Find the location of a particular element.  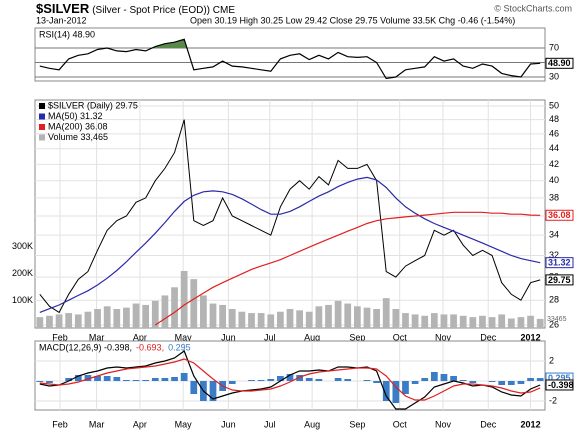

last-value-label: 31.32 is located at coordinates (559, 263).